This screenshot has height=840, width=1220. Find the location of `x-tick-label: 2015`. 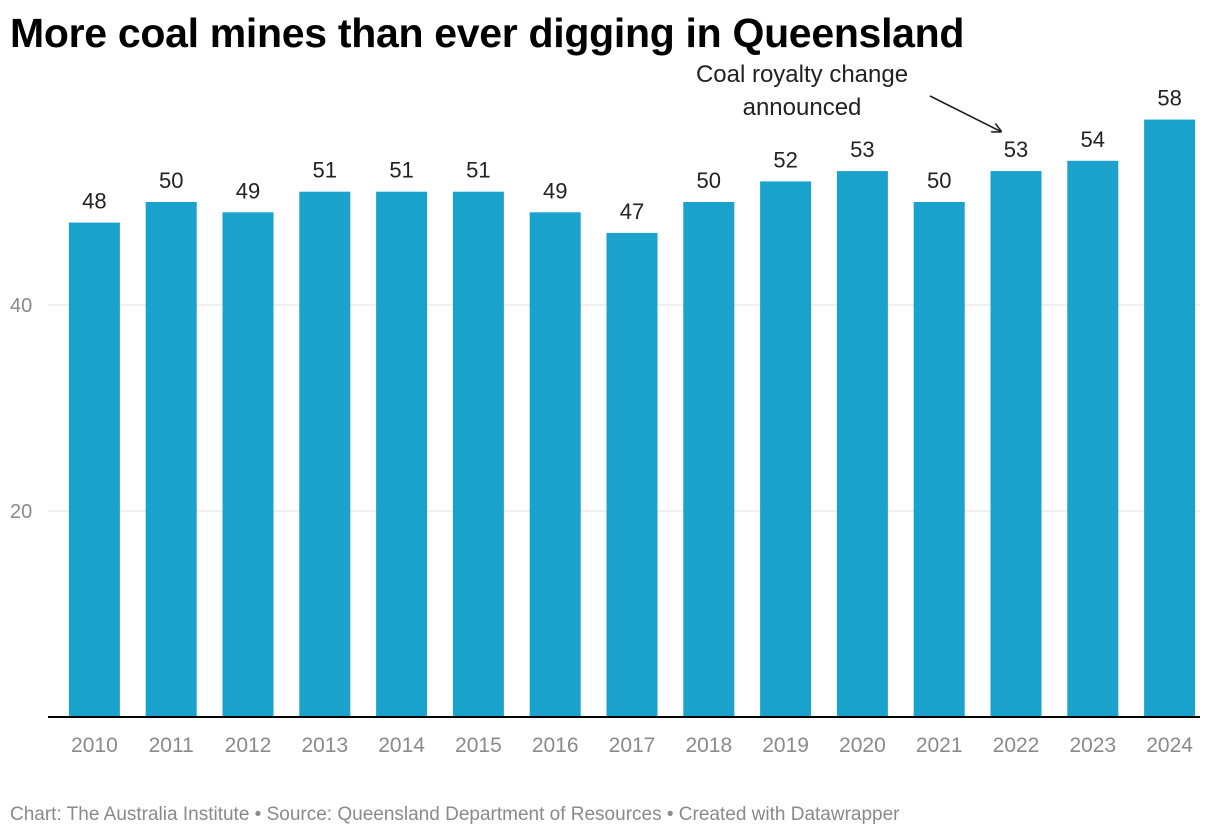

x-tick-label: 2015 is located at coordinates (478, 745).